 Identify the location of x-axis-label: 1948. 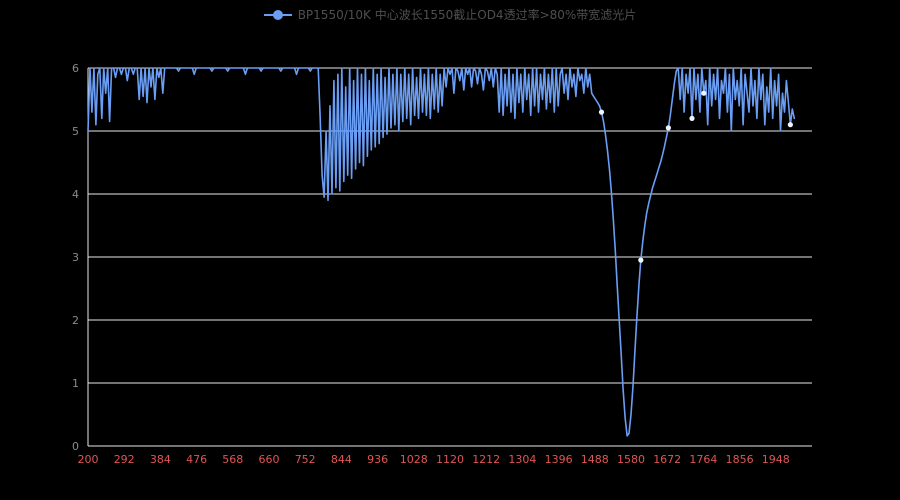
(776, 459).